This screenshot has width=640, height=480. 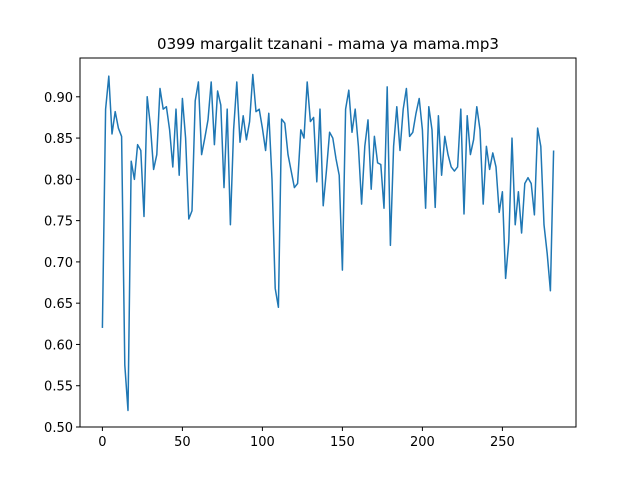 What do you see at coordinates (58, 180) in the screenshot?
I see `y-tick-label: 0.80` at bounding box center [58, 180].